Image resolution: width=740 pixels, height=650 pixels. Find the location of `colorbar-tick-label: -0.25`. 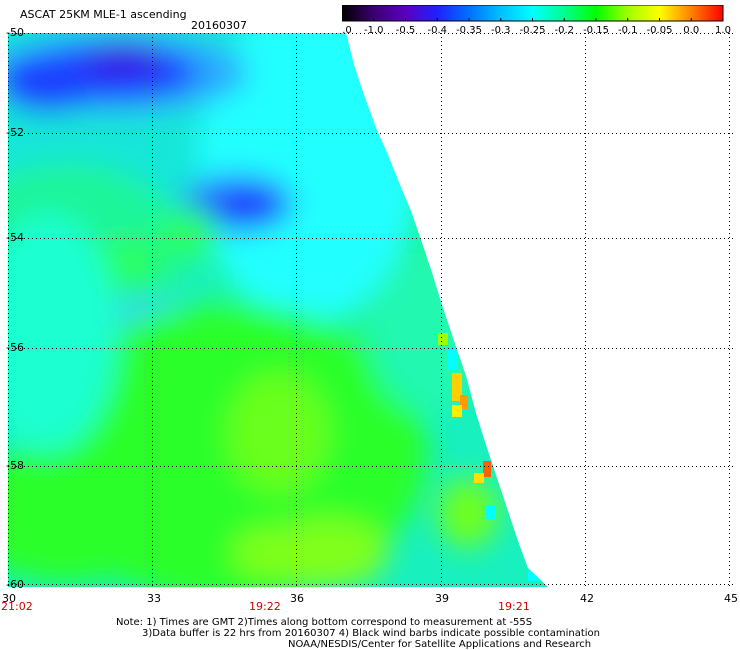

colorbar-tick-label: -0.25 is located at coordinates (533, 30).